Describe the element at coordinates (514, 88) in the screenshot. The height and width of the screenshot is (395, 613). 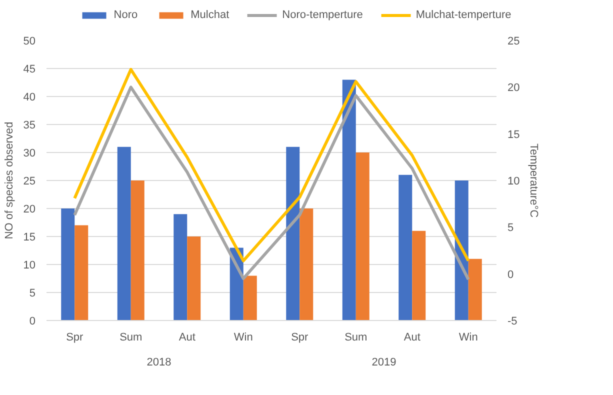
I see `y2-tick-label: 20` at that location.